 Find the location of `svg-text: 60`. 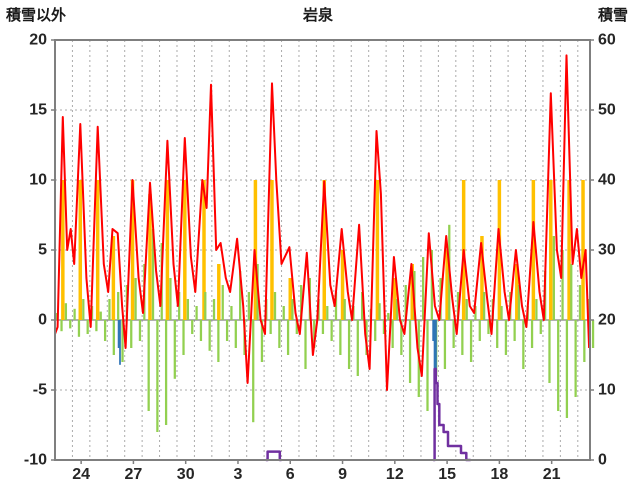

svg-text: 60 is located at coordinates (607, 40).